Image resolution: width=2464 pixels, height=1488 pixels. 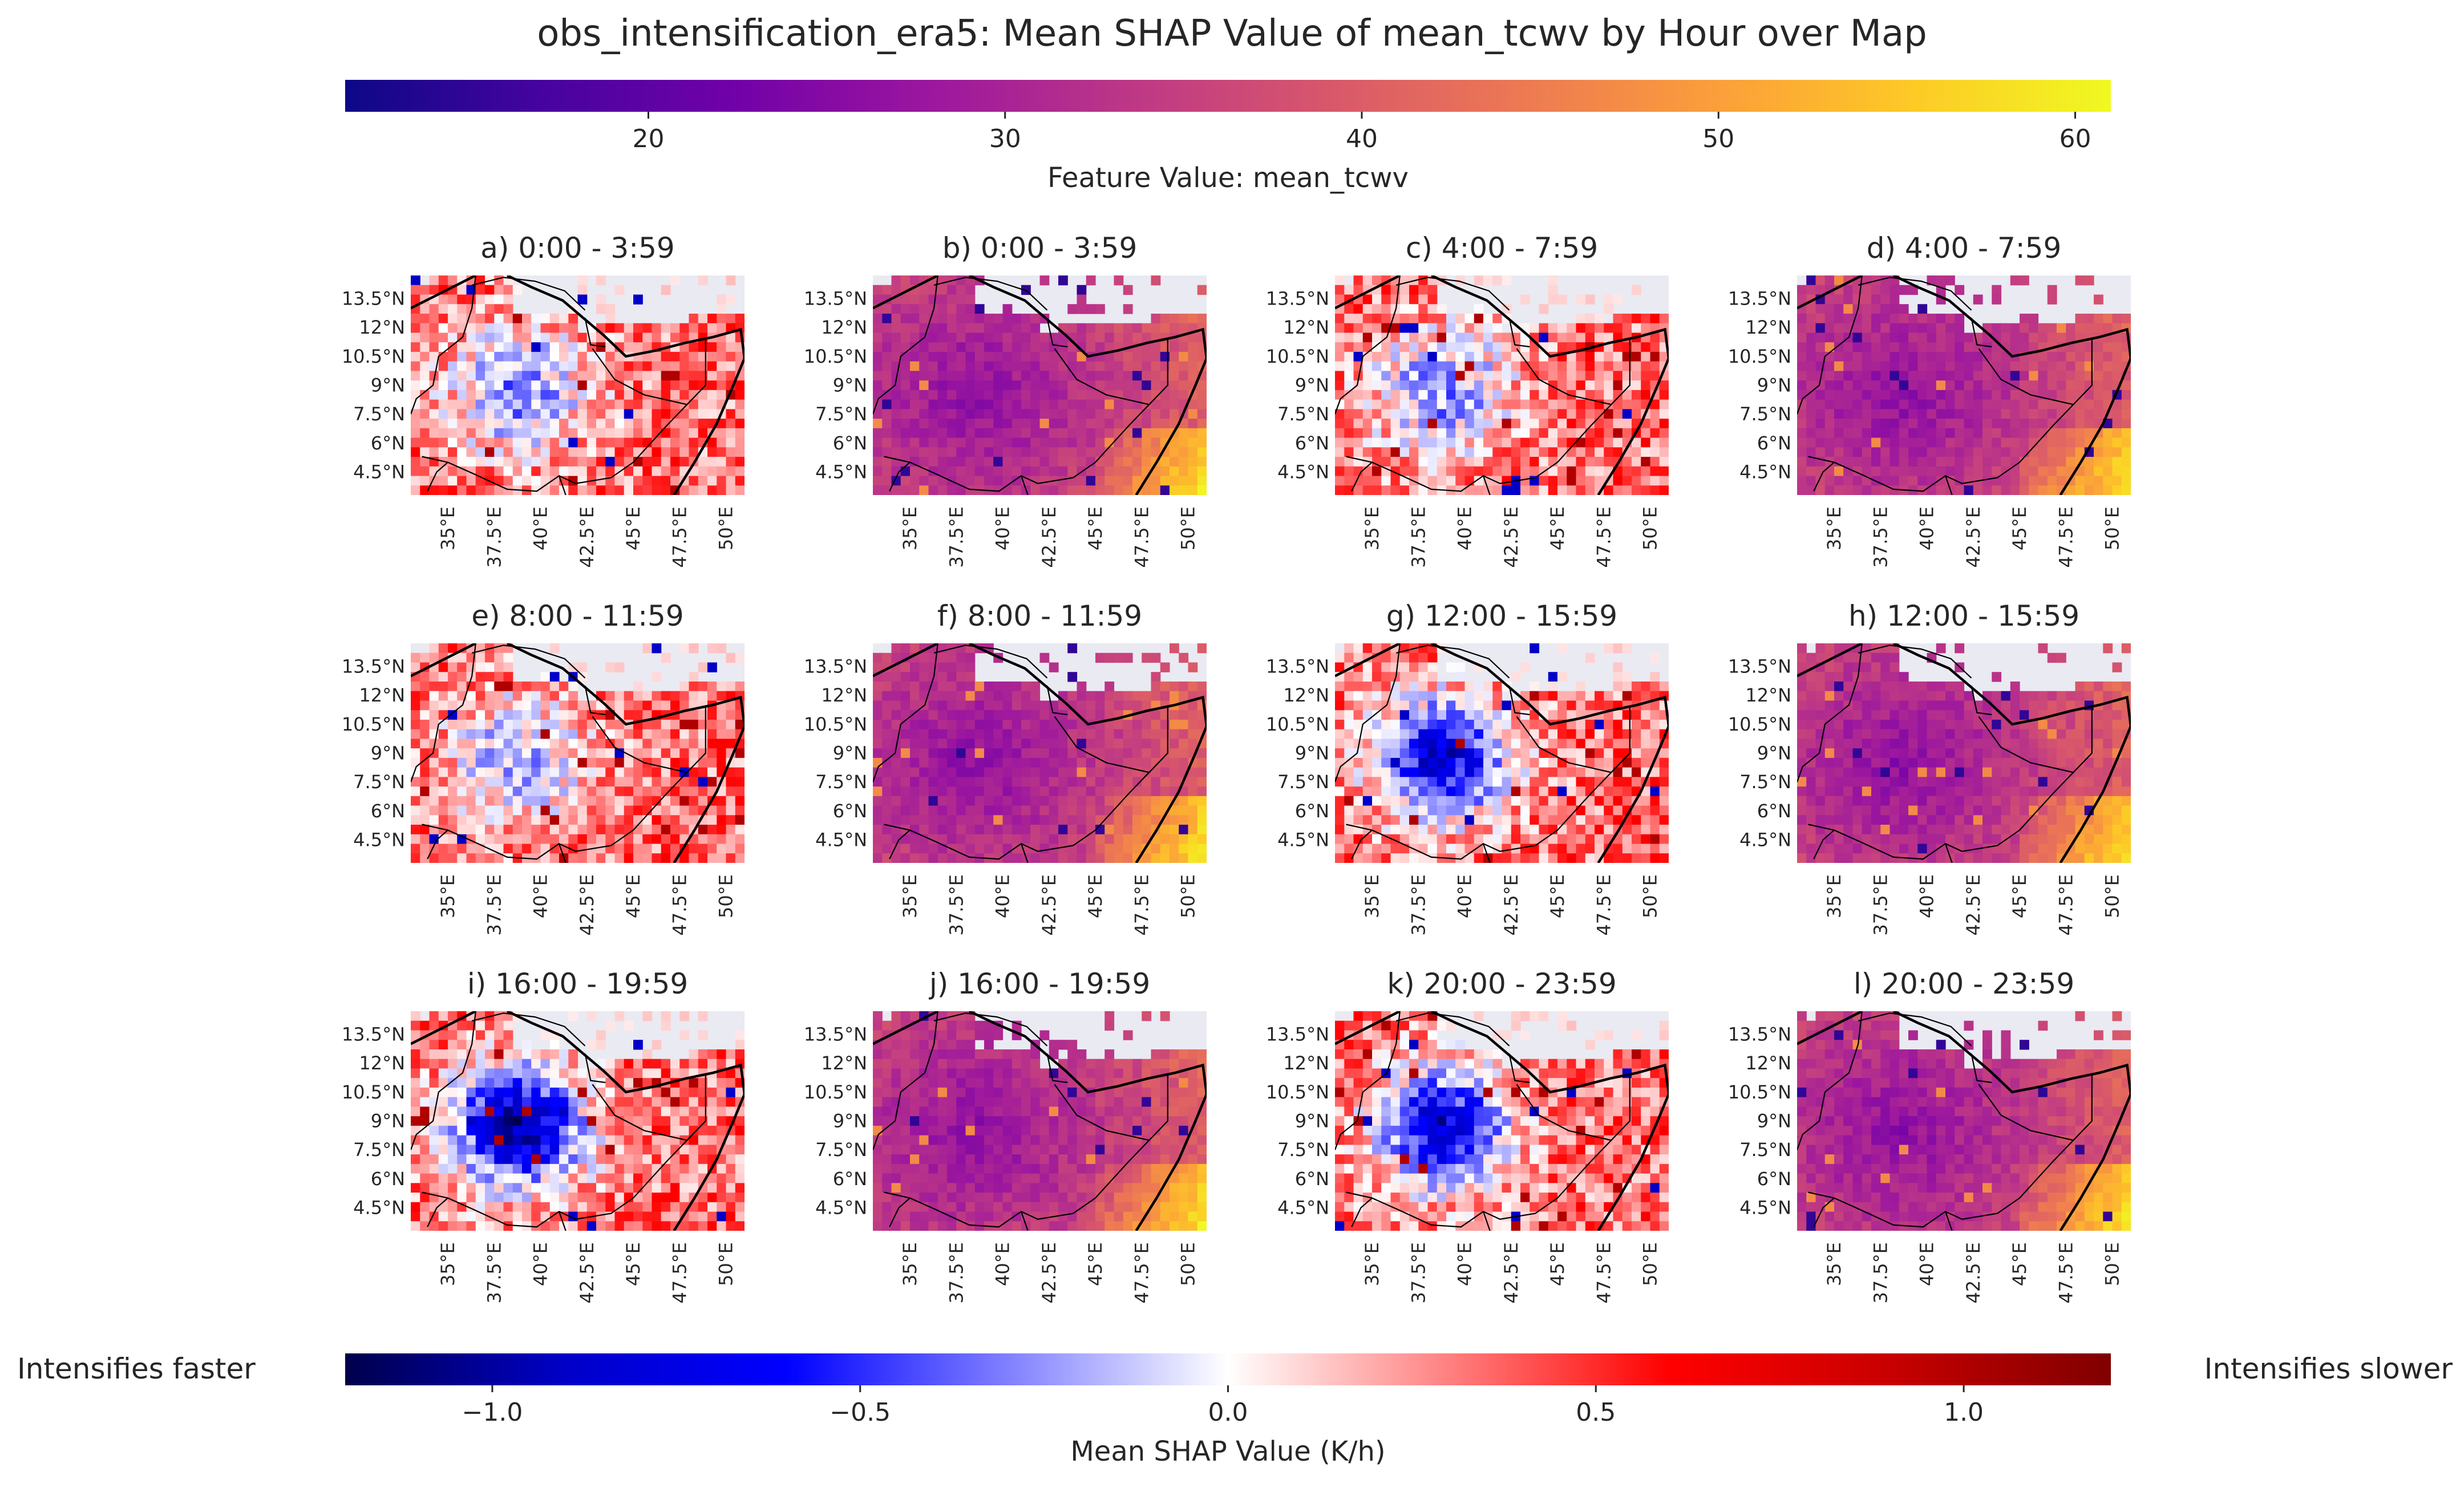 I want to click on country-border, so click(x=1982, y=333).